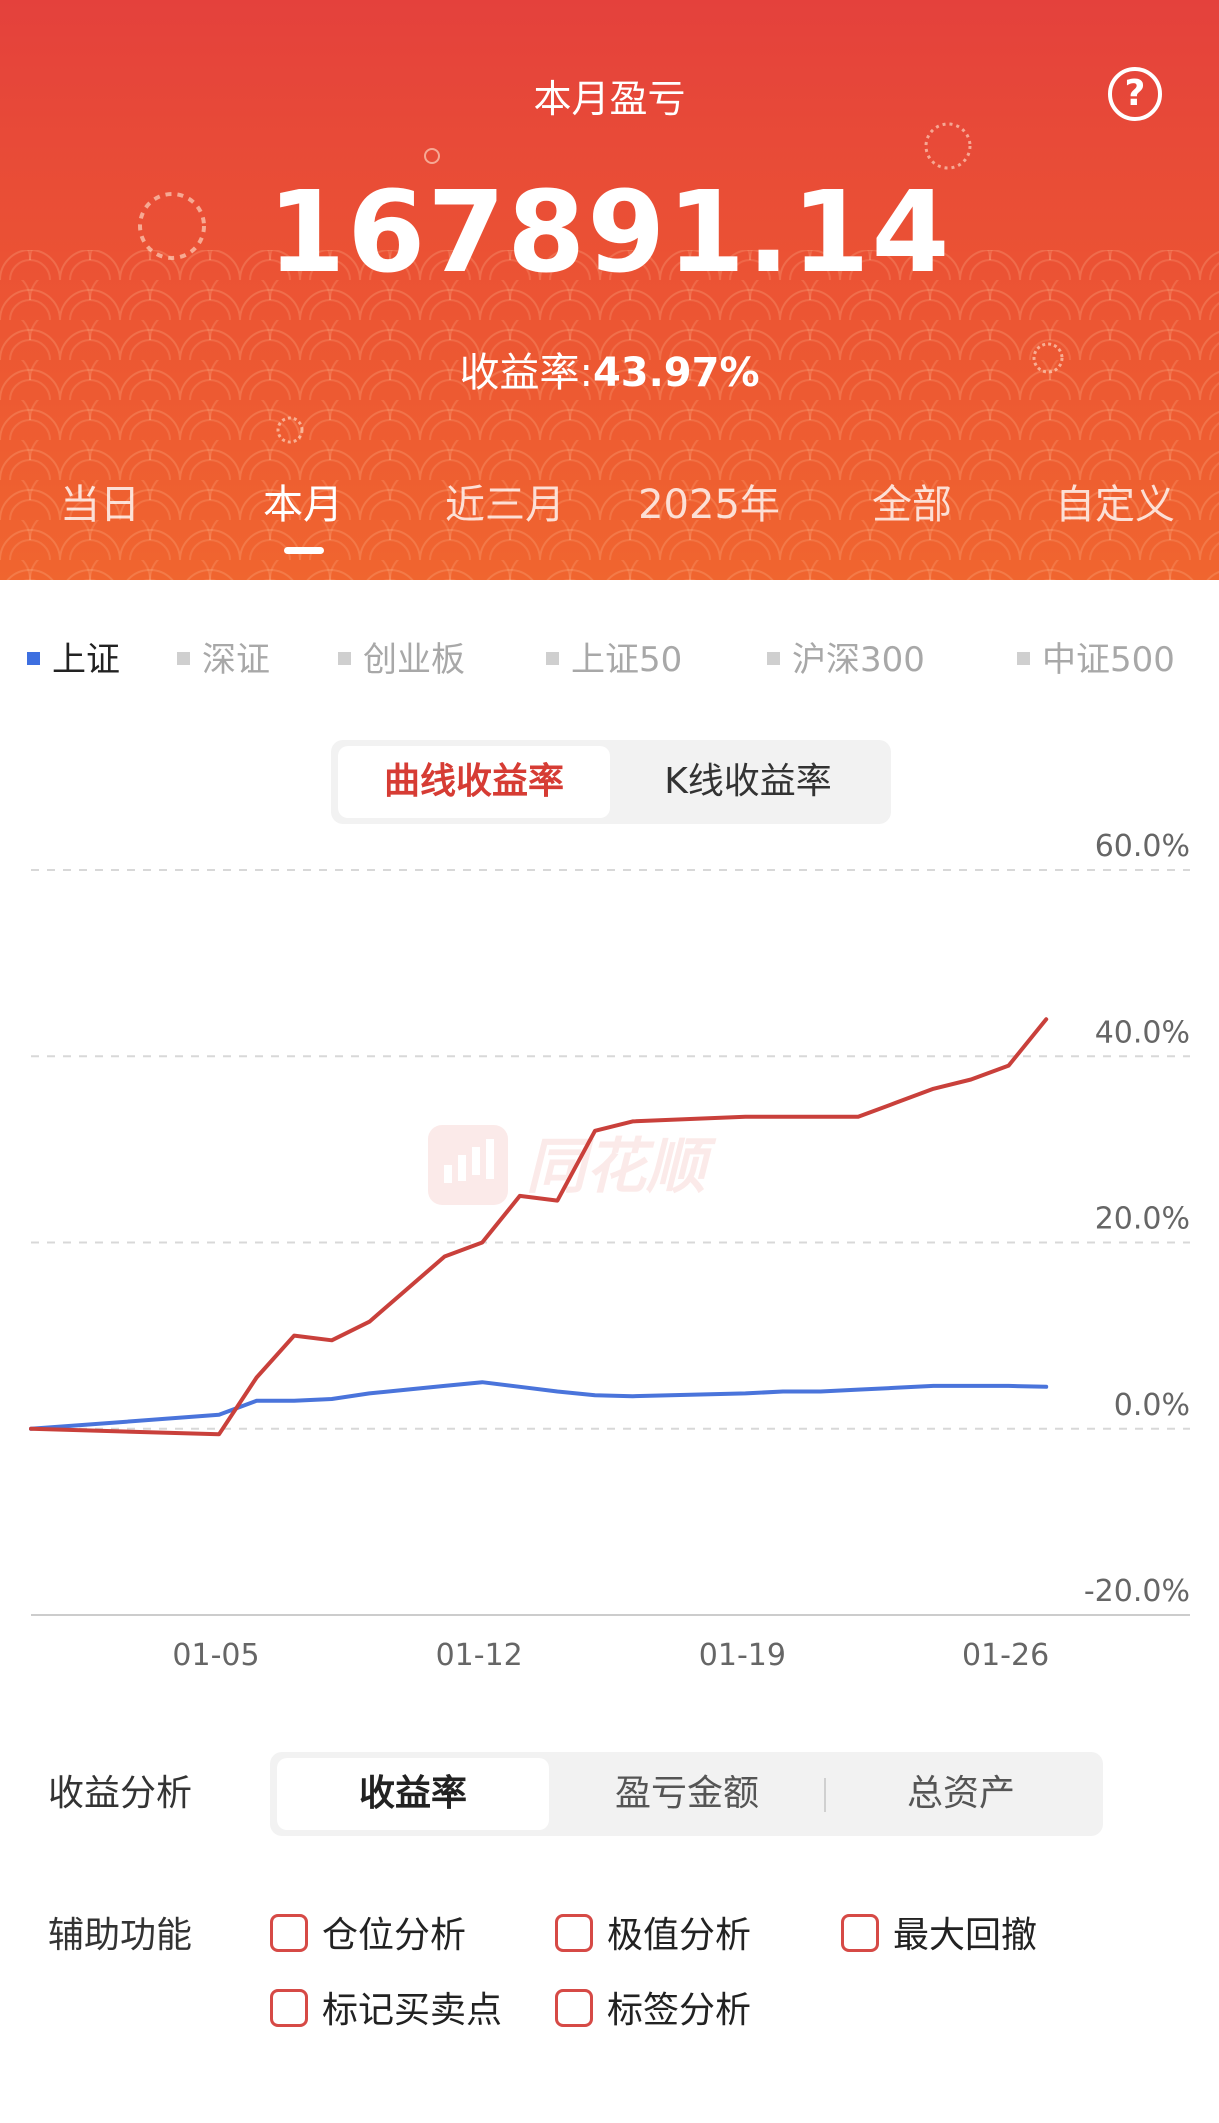 Image resolution: width=1219 pixels, height=2123 pixels. What do you see at coordinates (120, 1935) in the screenshot?
I see `aux-label: 辅助功能` at bounding box center [120, 1935].